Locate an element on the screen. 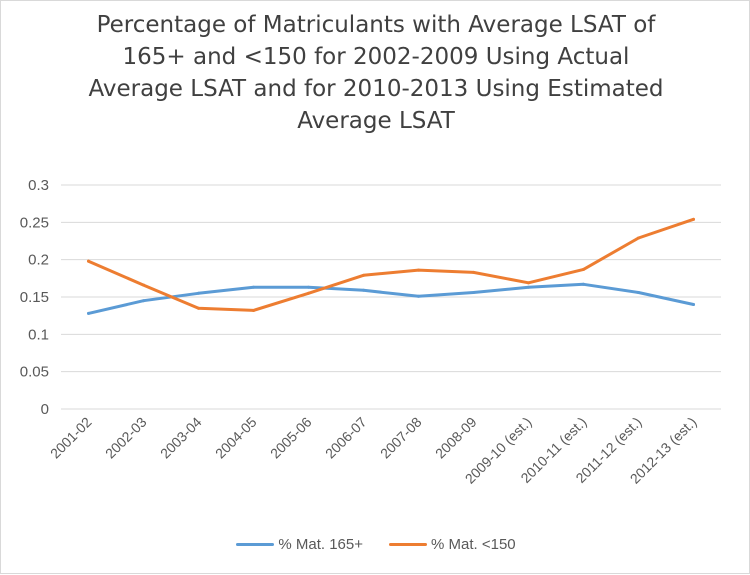 This screenshot has height=575, width=750. chart-title-line: 165+ and <150 for 2002-2009 Using Actual is located at coordinates (376, 57).